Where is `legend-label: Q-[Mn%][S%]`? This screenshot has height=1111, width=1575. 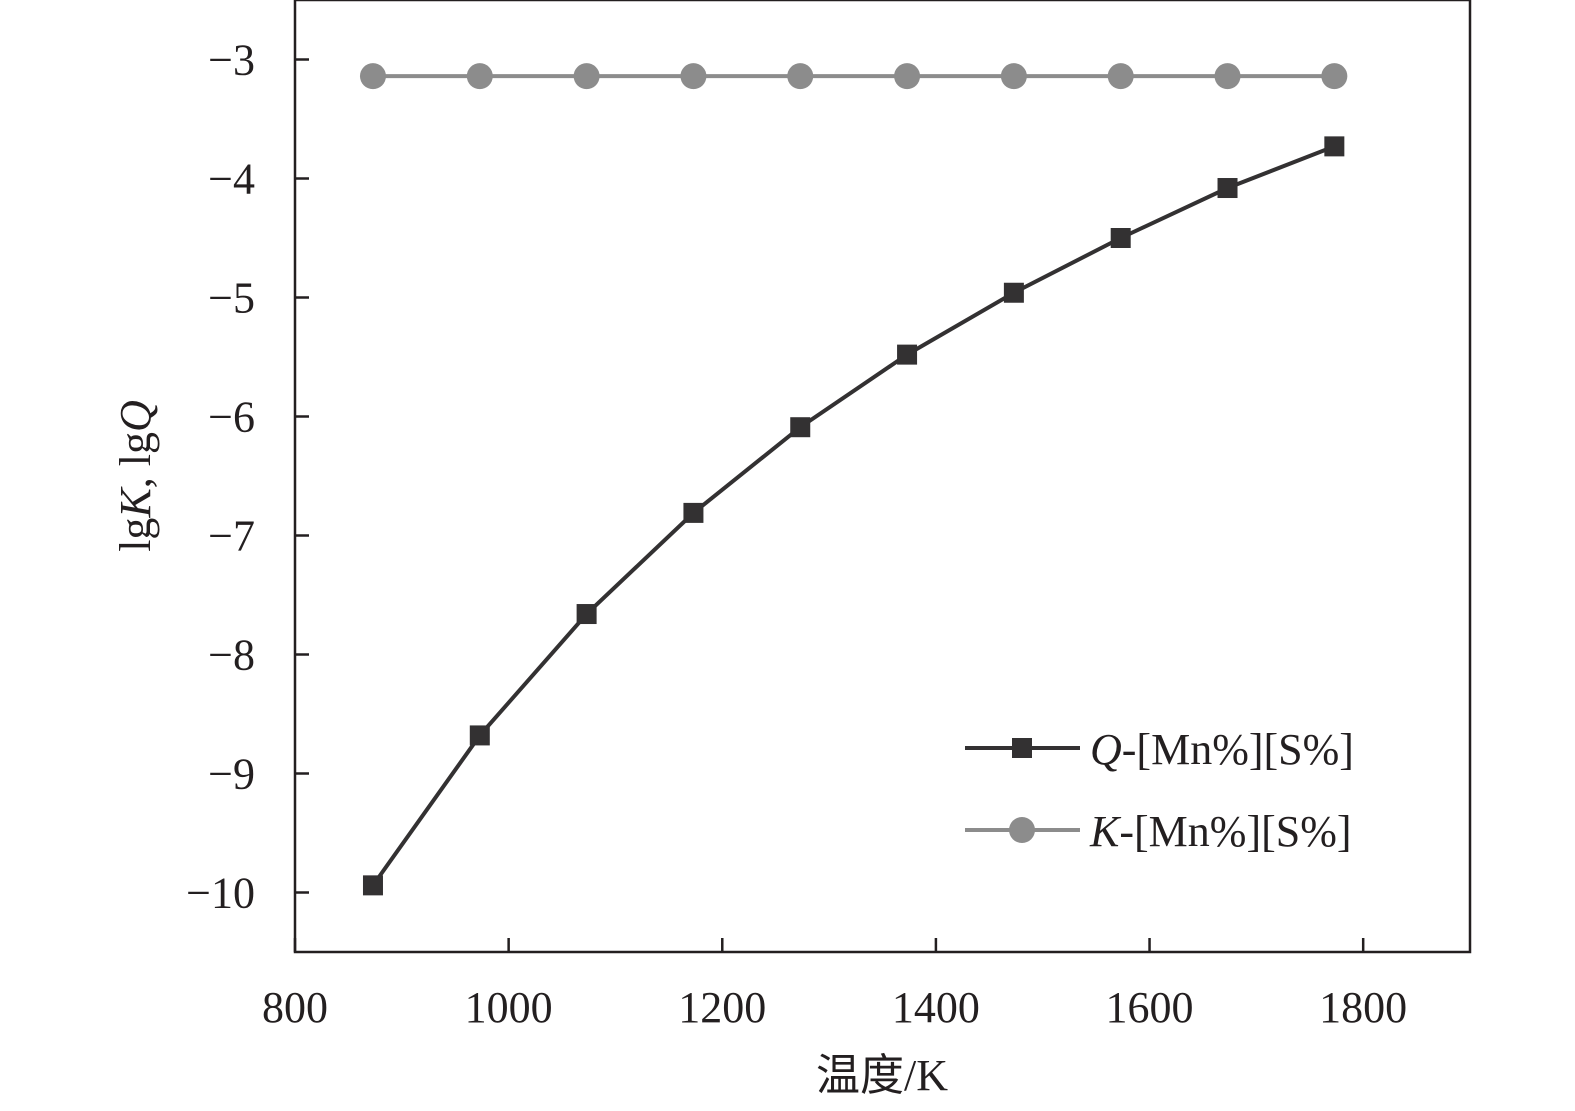
legend-label: Q-[Mn%][S%] is located at coordinates (1222, 749).